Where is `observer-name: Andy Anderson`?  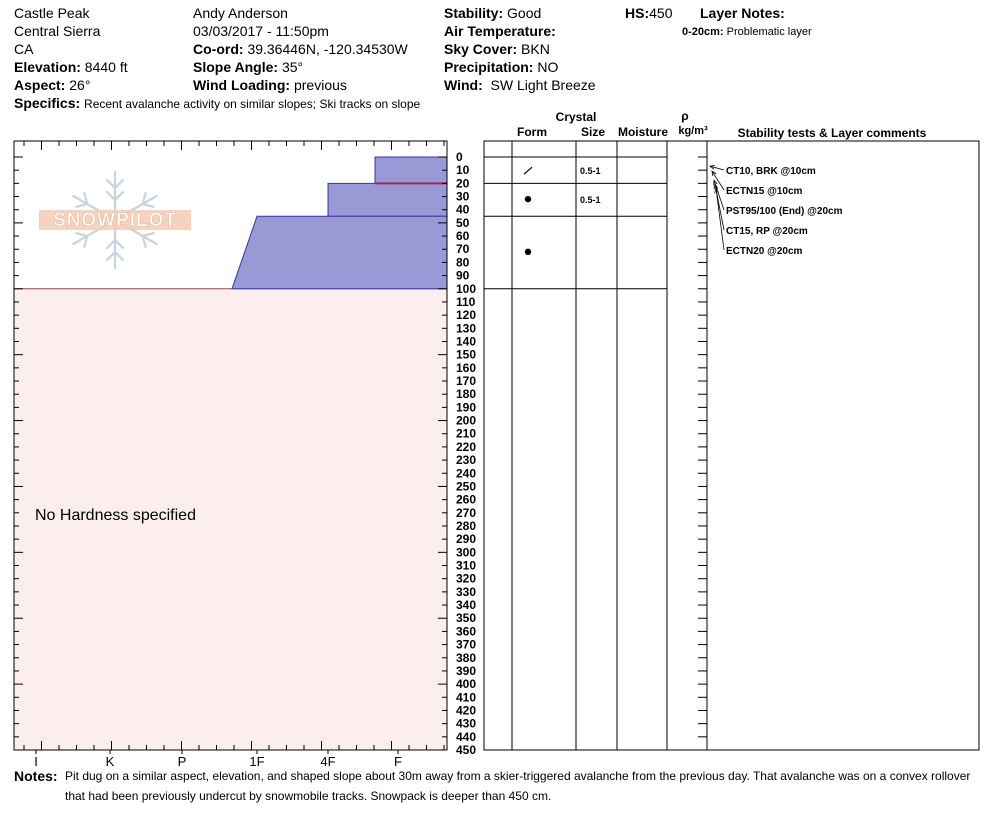 observer-name: Andy Anderson is located at coordinates (240, 13).